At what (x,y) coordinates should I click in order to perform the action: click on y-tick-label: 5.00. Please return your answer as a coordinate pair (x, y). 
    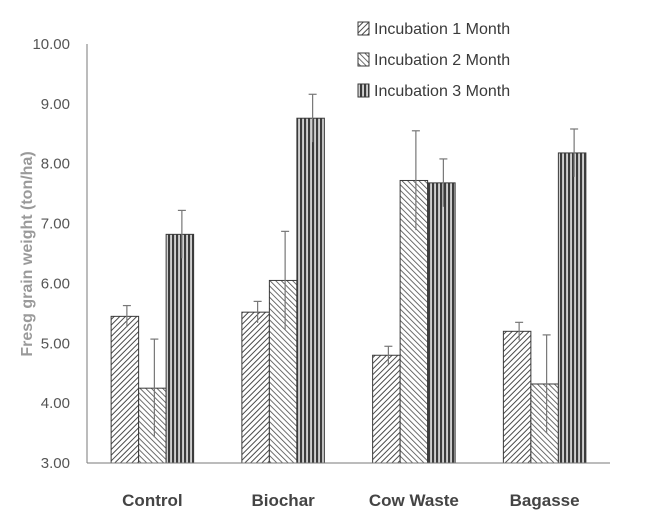
    Looking at the image, I should click on (55, 343).